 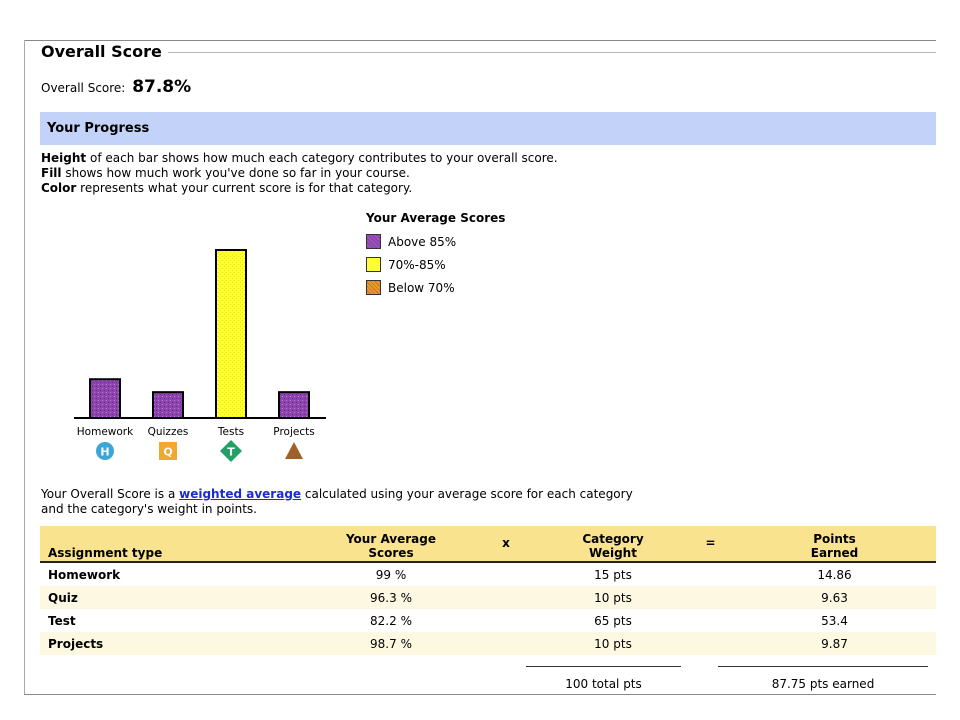 I want to click on fill-term: Fill, so click(x=51, y=173).